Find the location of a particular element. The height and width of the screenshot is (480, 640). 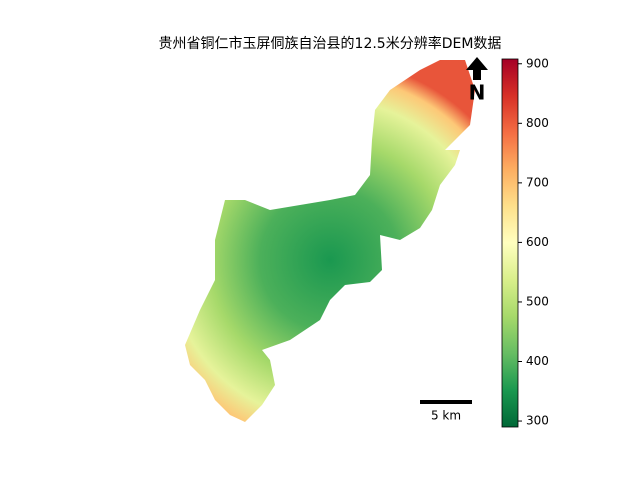

colorbar is located at coordinates (510, 243).